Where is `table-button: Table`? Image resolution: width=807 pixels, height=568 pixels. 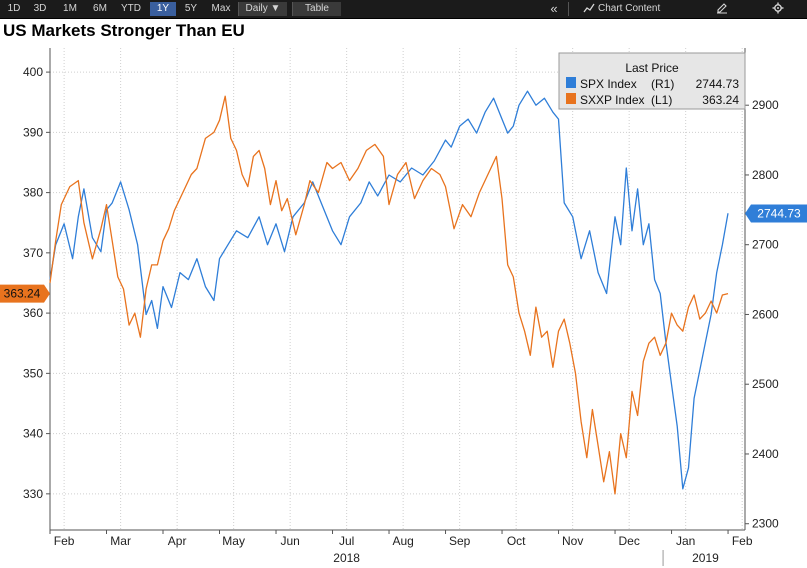
table-button: Table is located at coordinates (316, 9).